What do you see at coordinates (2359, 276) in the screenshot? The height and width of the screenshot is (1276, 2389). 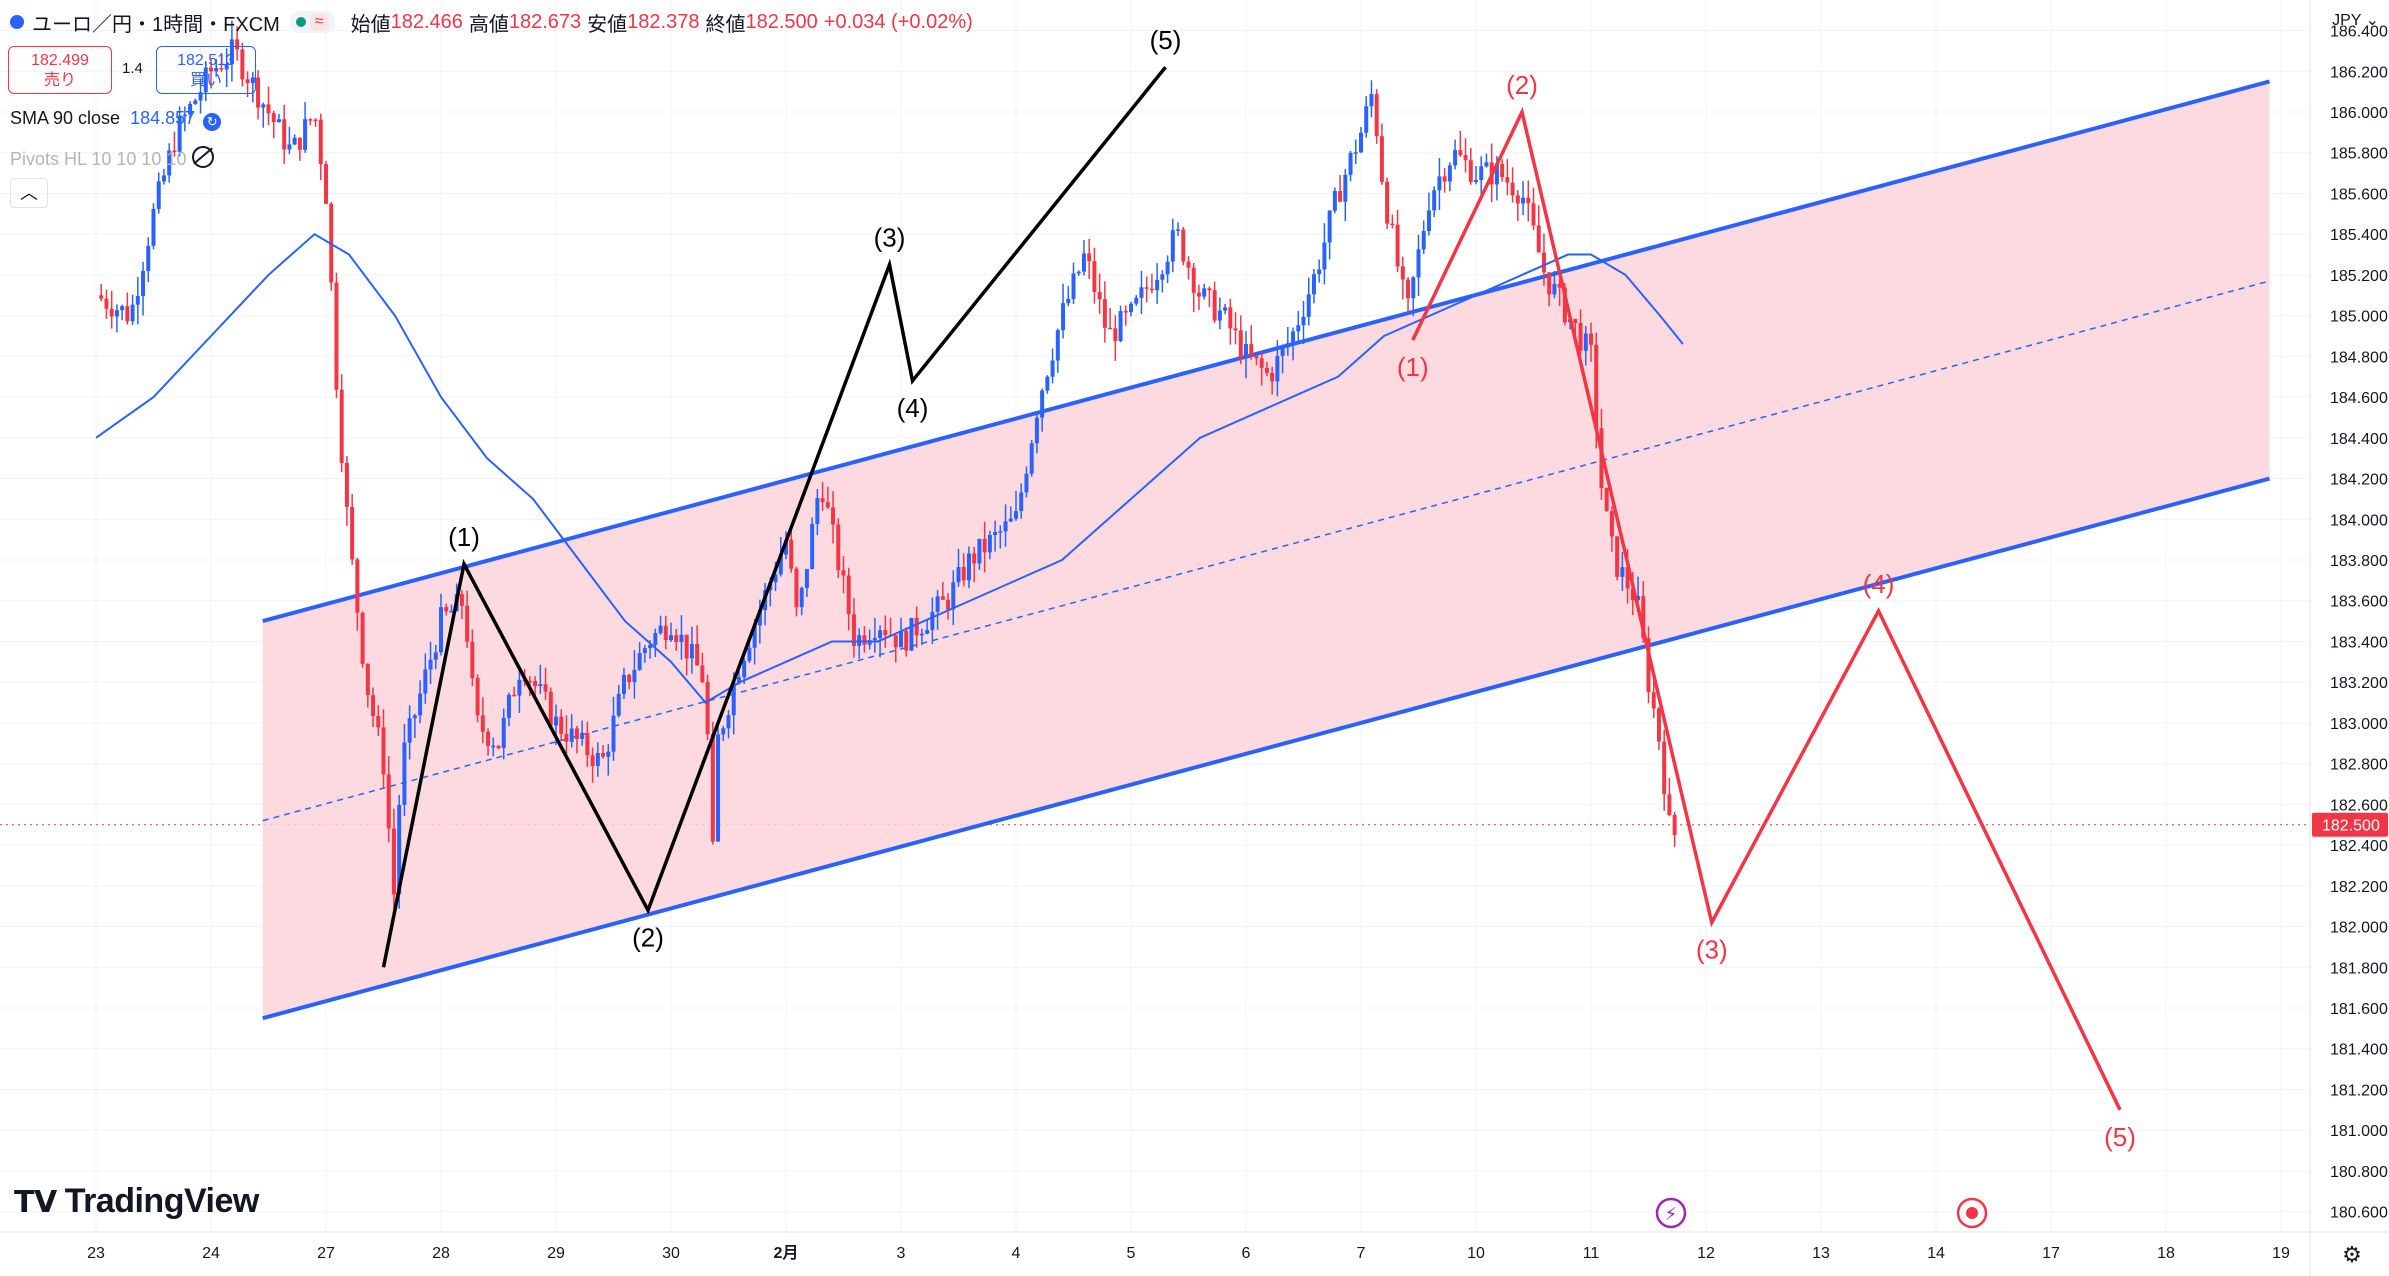 I see `price-tick-label: 185.200` at bounding box center [2359, 276].